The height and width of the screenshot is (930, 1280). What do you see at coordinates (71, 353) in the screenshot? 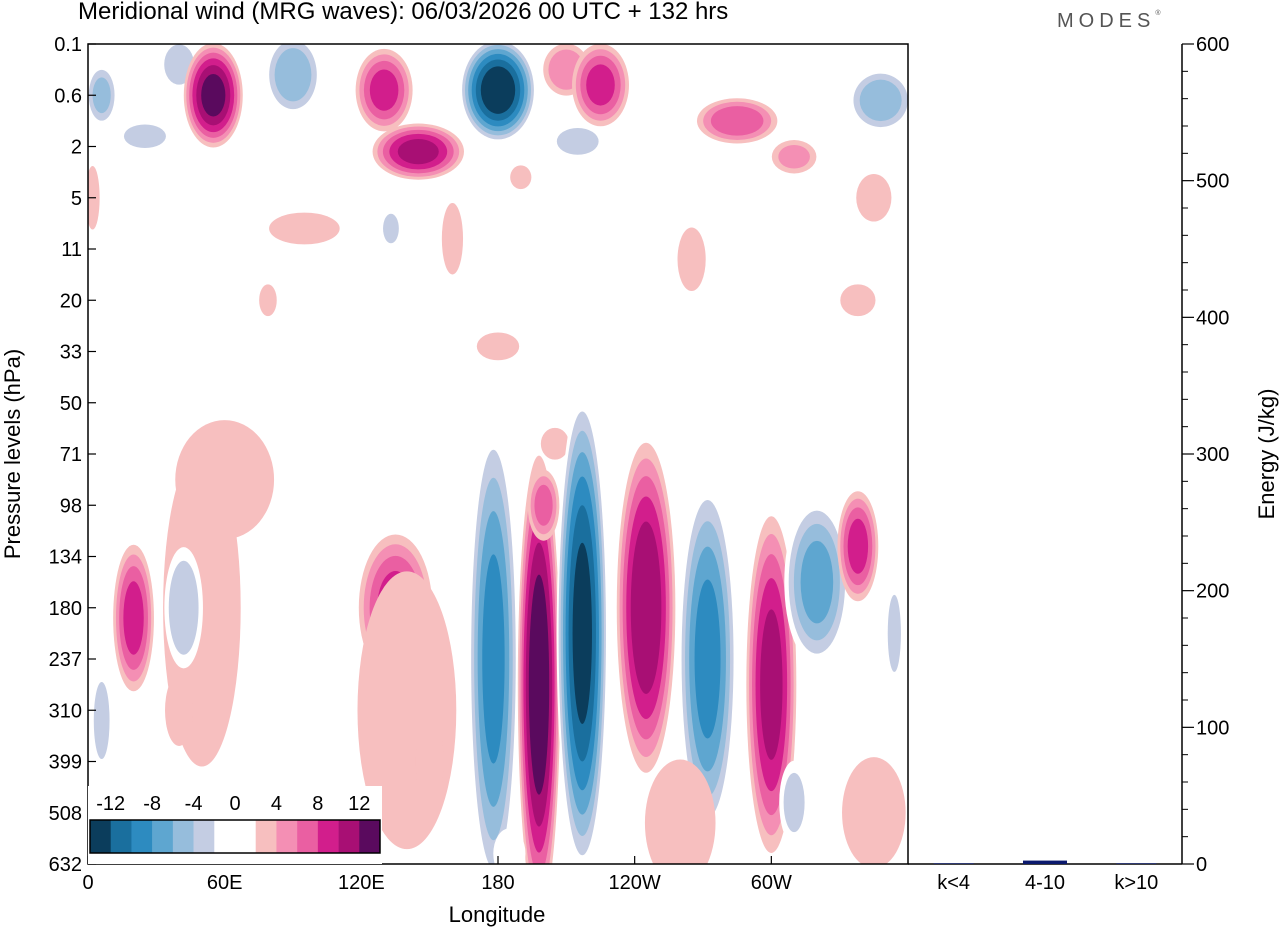
I see `pressure-tick-label: 33` at bounding box center [71, 353].